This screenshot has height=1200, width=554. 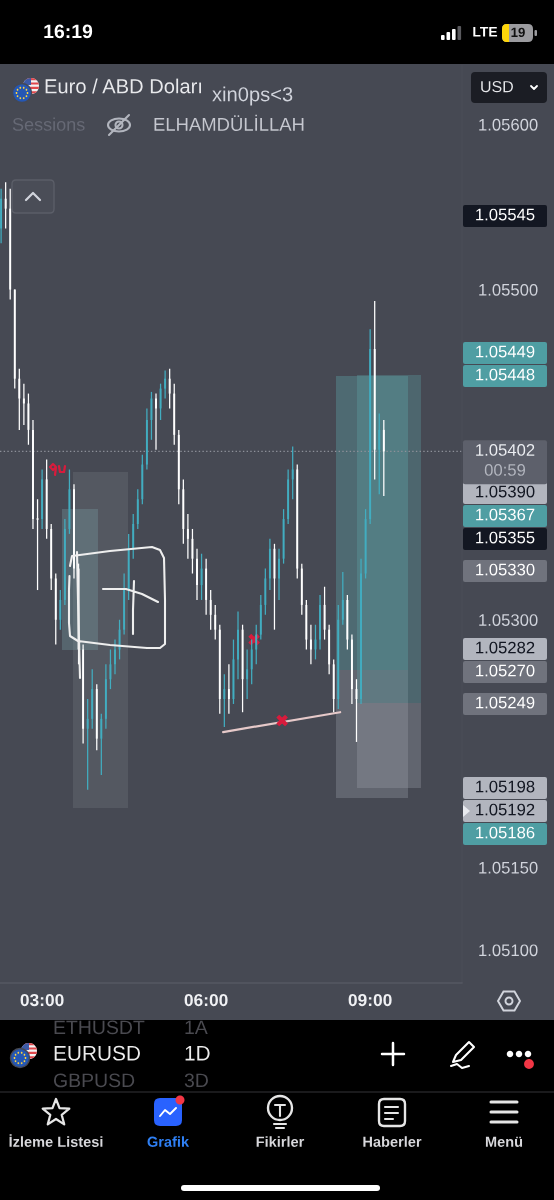 What do you see at coordinates (505, 537) in the screenshot?
I see `text: 1.05355` at bounding box center [505, 537].